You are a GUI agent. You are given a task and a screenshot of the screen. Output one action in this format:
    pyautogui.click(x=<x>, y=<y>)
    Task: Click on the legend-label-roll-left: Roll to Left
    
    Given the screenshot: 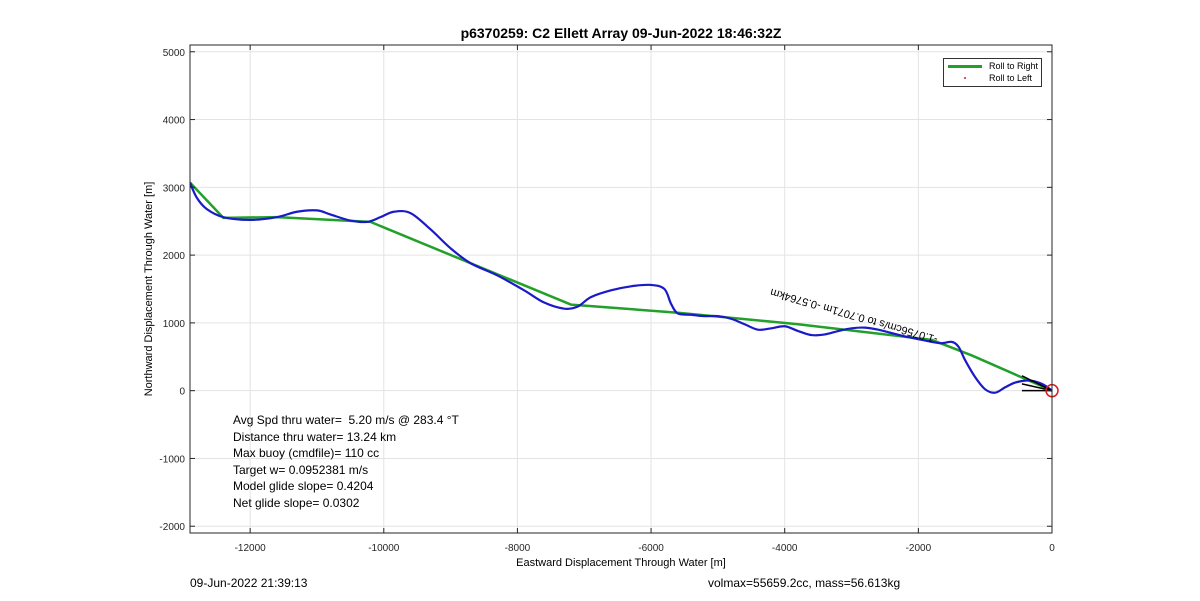 What is the action you would take?
    pyautogui.click(x=1011, y=78)
    